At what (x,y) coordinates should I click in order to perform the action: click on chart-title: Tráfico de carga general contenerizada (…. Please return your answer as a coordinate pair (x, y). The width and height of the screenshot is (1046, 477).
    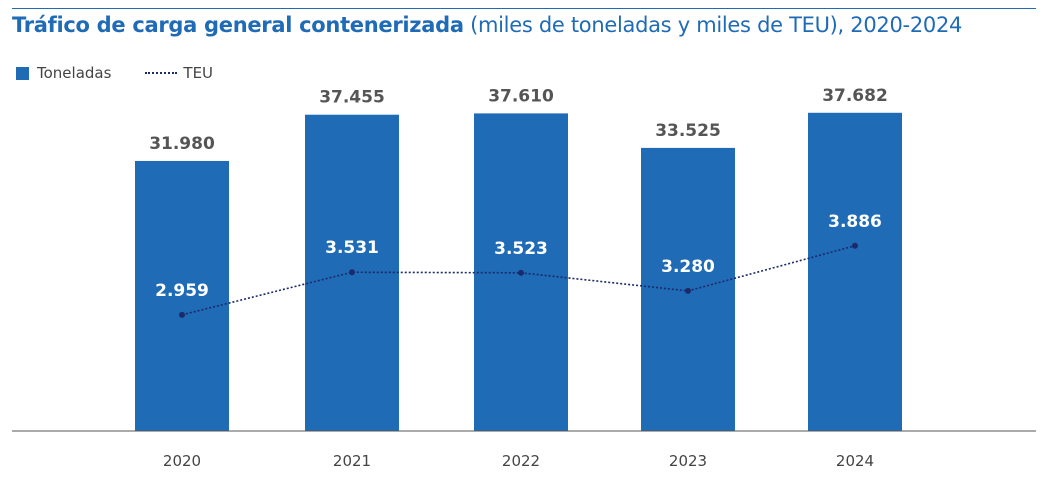
    Looking at the image, I should click on (487, 25).